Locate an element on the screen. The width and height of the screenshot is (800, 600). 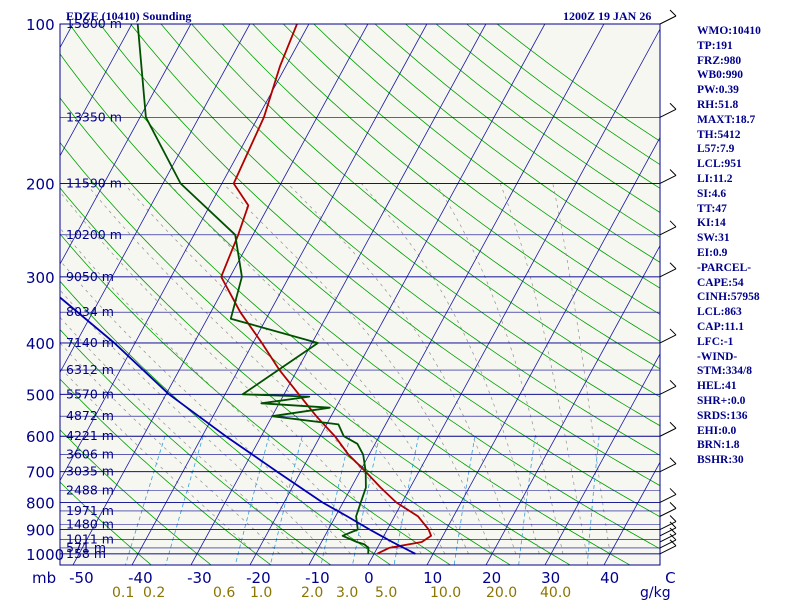
wind-barbs is located at coordinates (668, 282).